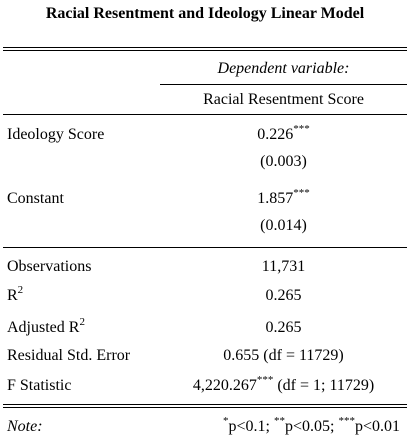 Image resolution: width=410 pixels, height=443 pixels. Describe the element at coordinates (56, 134) in the screenshot. I see `coef-name-ideology: Ideology Score` at that location.